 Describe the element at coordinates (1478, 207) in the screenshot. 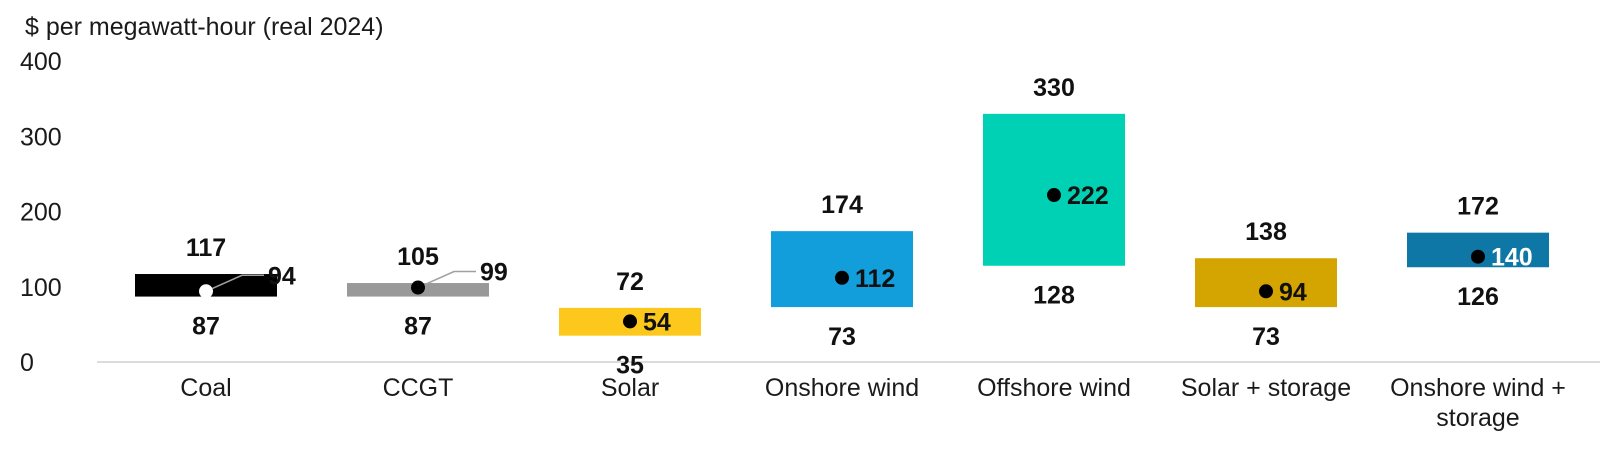

I see `high-label: 172` at that location.